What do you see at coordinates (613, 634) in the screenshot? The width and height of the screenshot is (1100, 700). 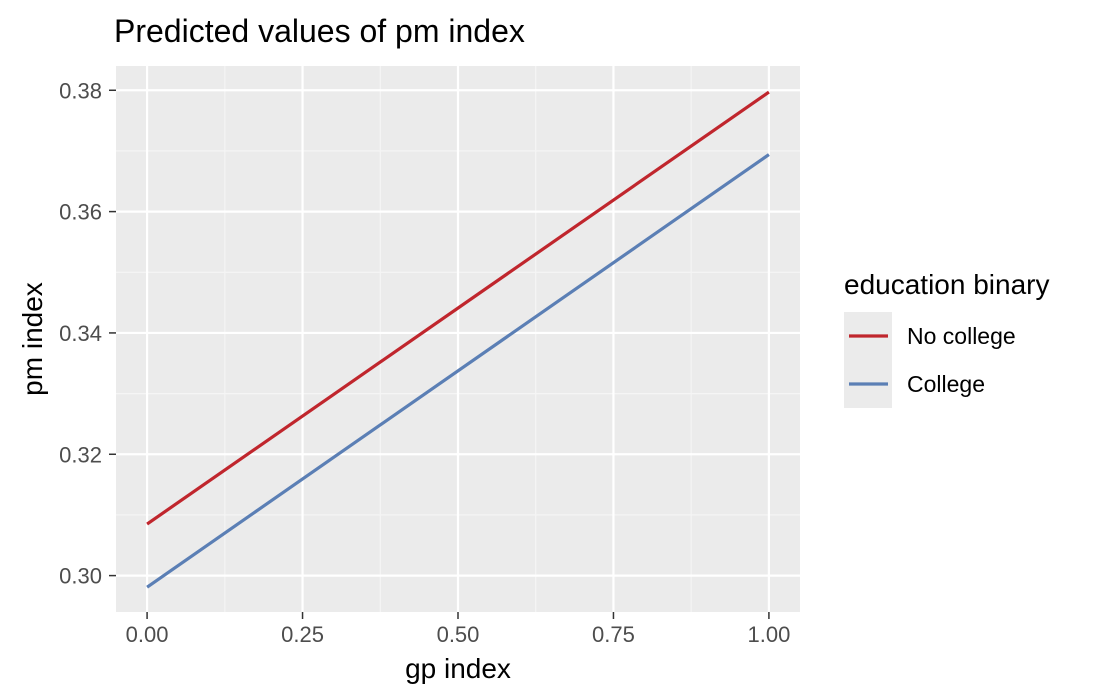 I see `x-tick-label: 0.75` at bounding box center [613, 634].